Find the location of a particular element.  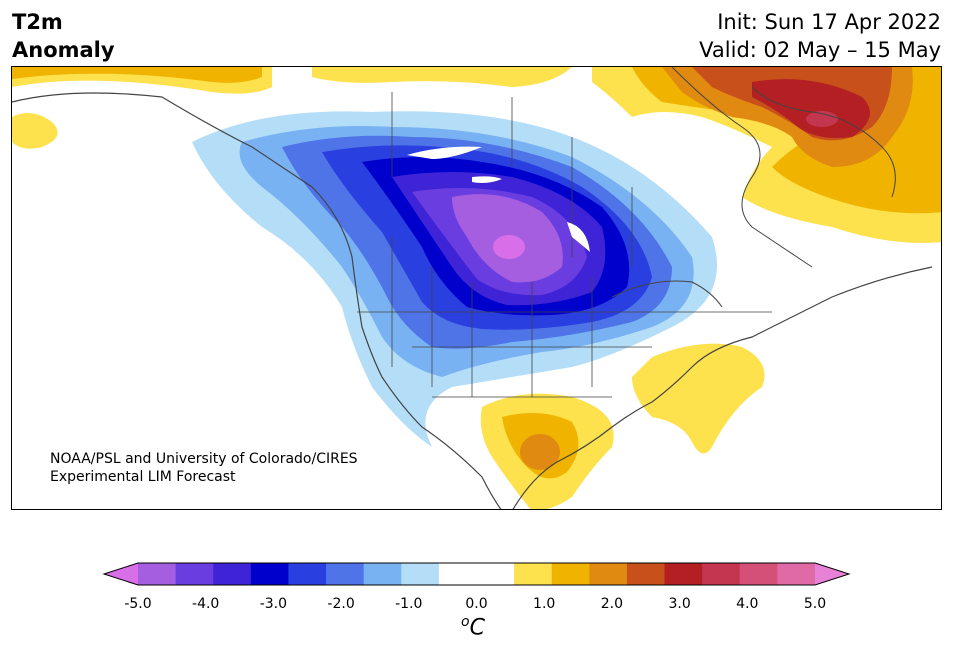

colorbar is located at coordinates (476, 585).